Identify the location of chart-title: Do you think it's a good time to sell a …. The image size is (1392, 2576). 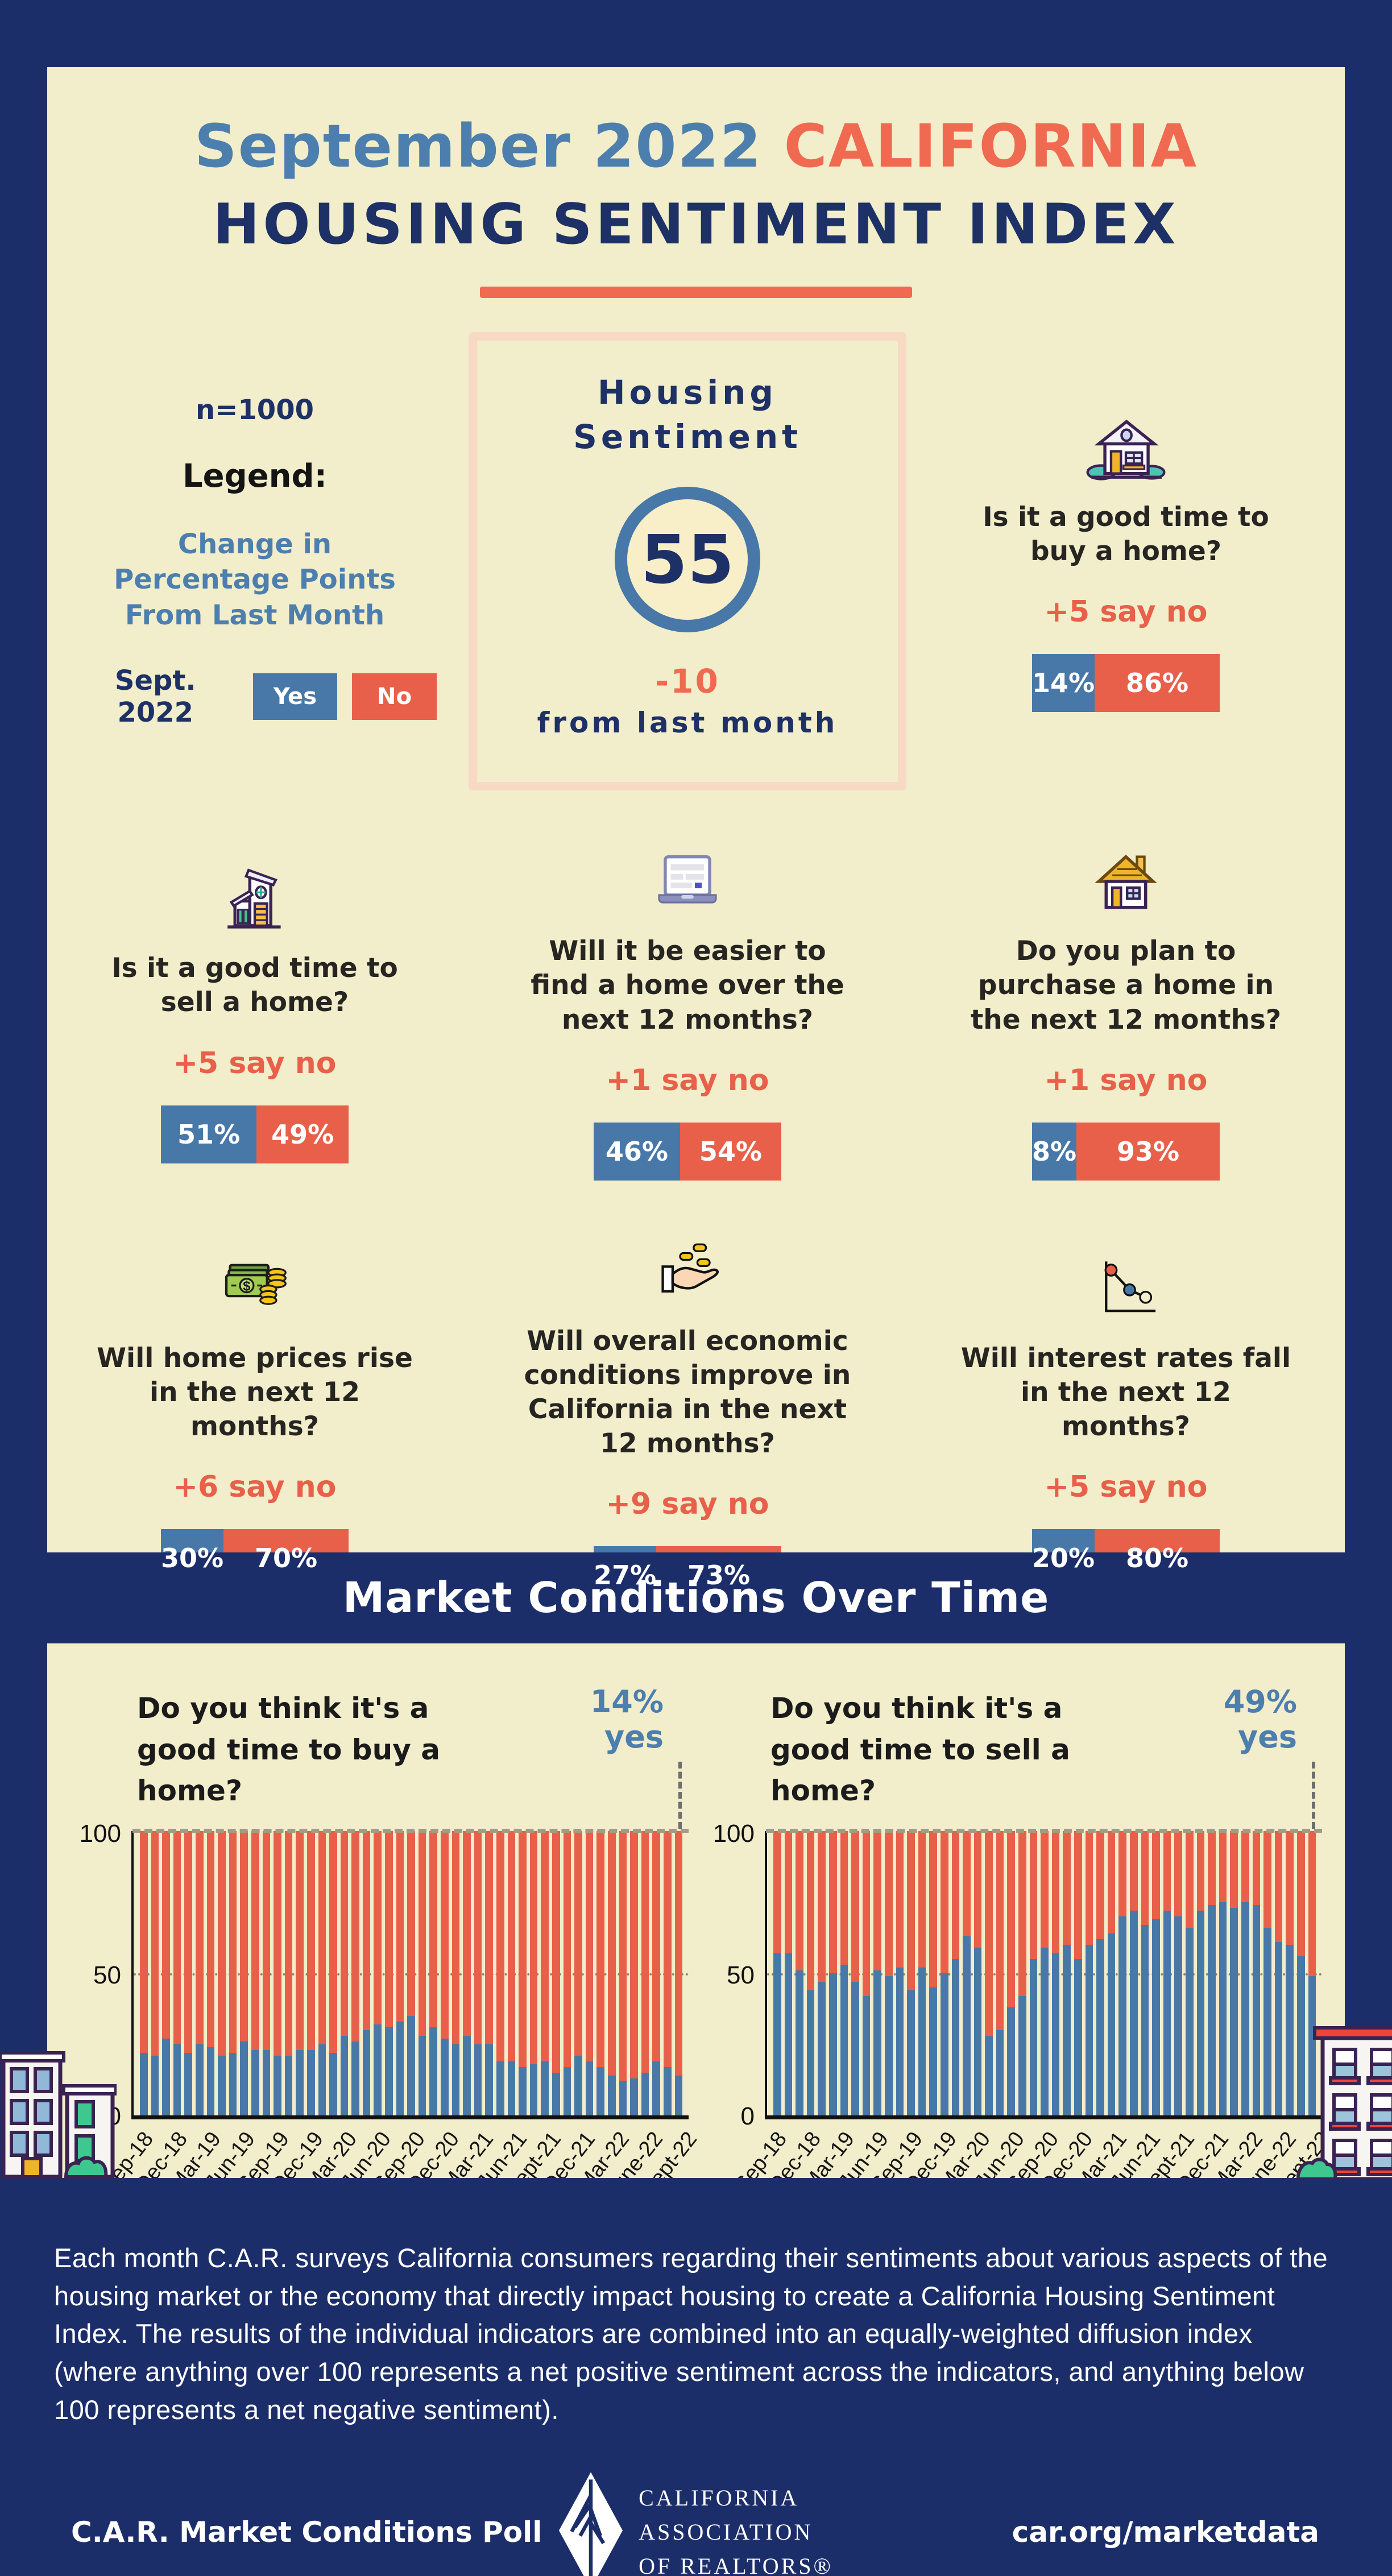
(920, 1749).